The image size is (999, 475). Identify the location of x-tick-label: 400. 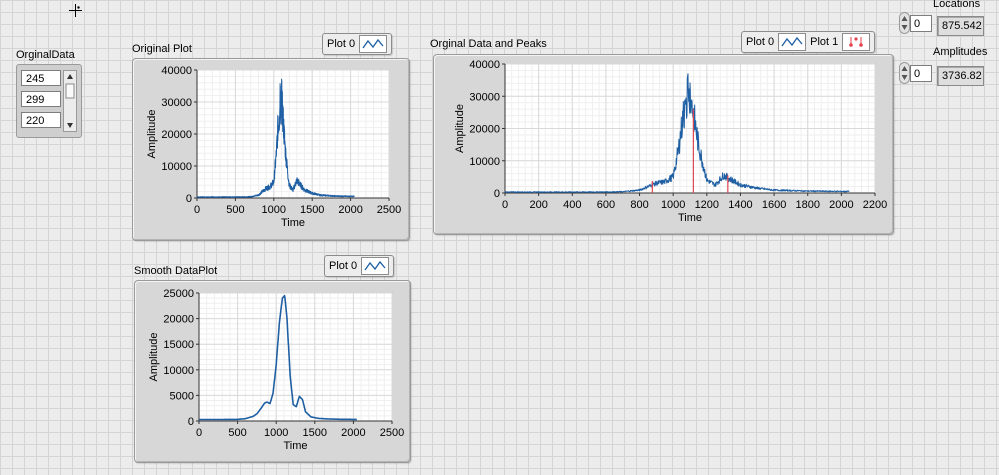
(572, 205).